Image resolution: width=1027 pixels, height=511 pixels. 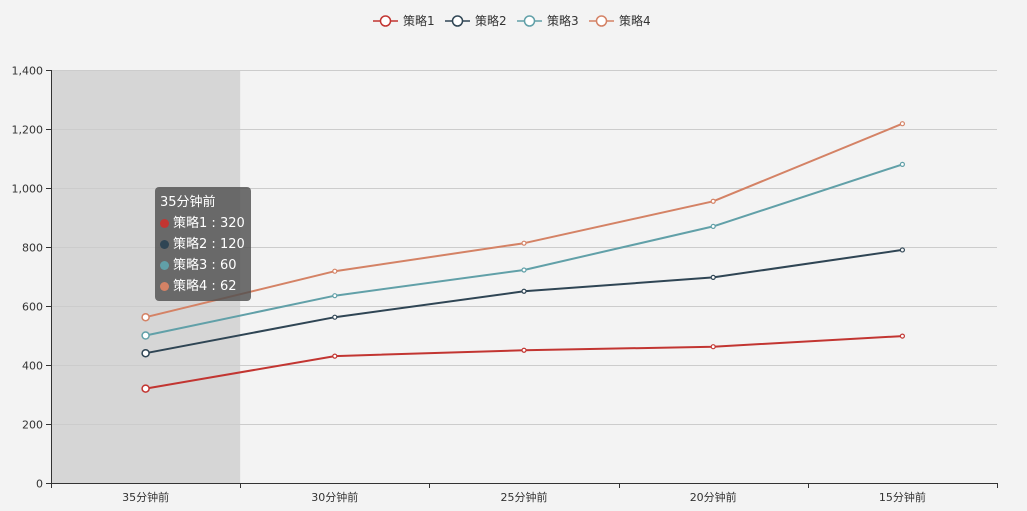 I want to click on tooltip-title: 35分钟前, so click(x=188, y=202).